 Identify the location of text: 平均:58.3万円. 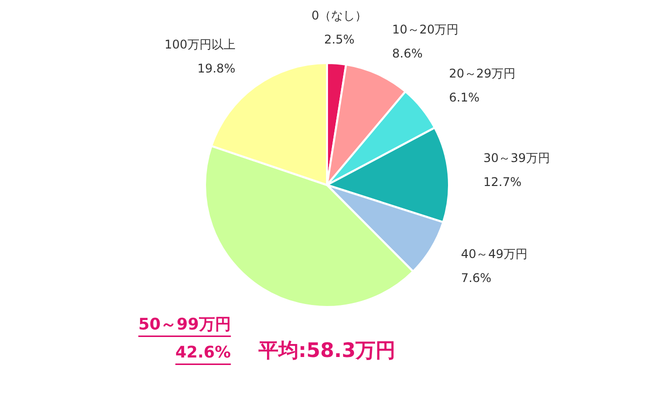
(326, 350).